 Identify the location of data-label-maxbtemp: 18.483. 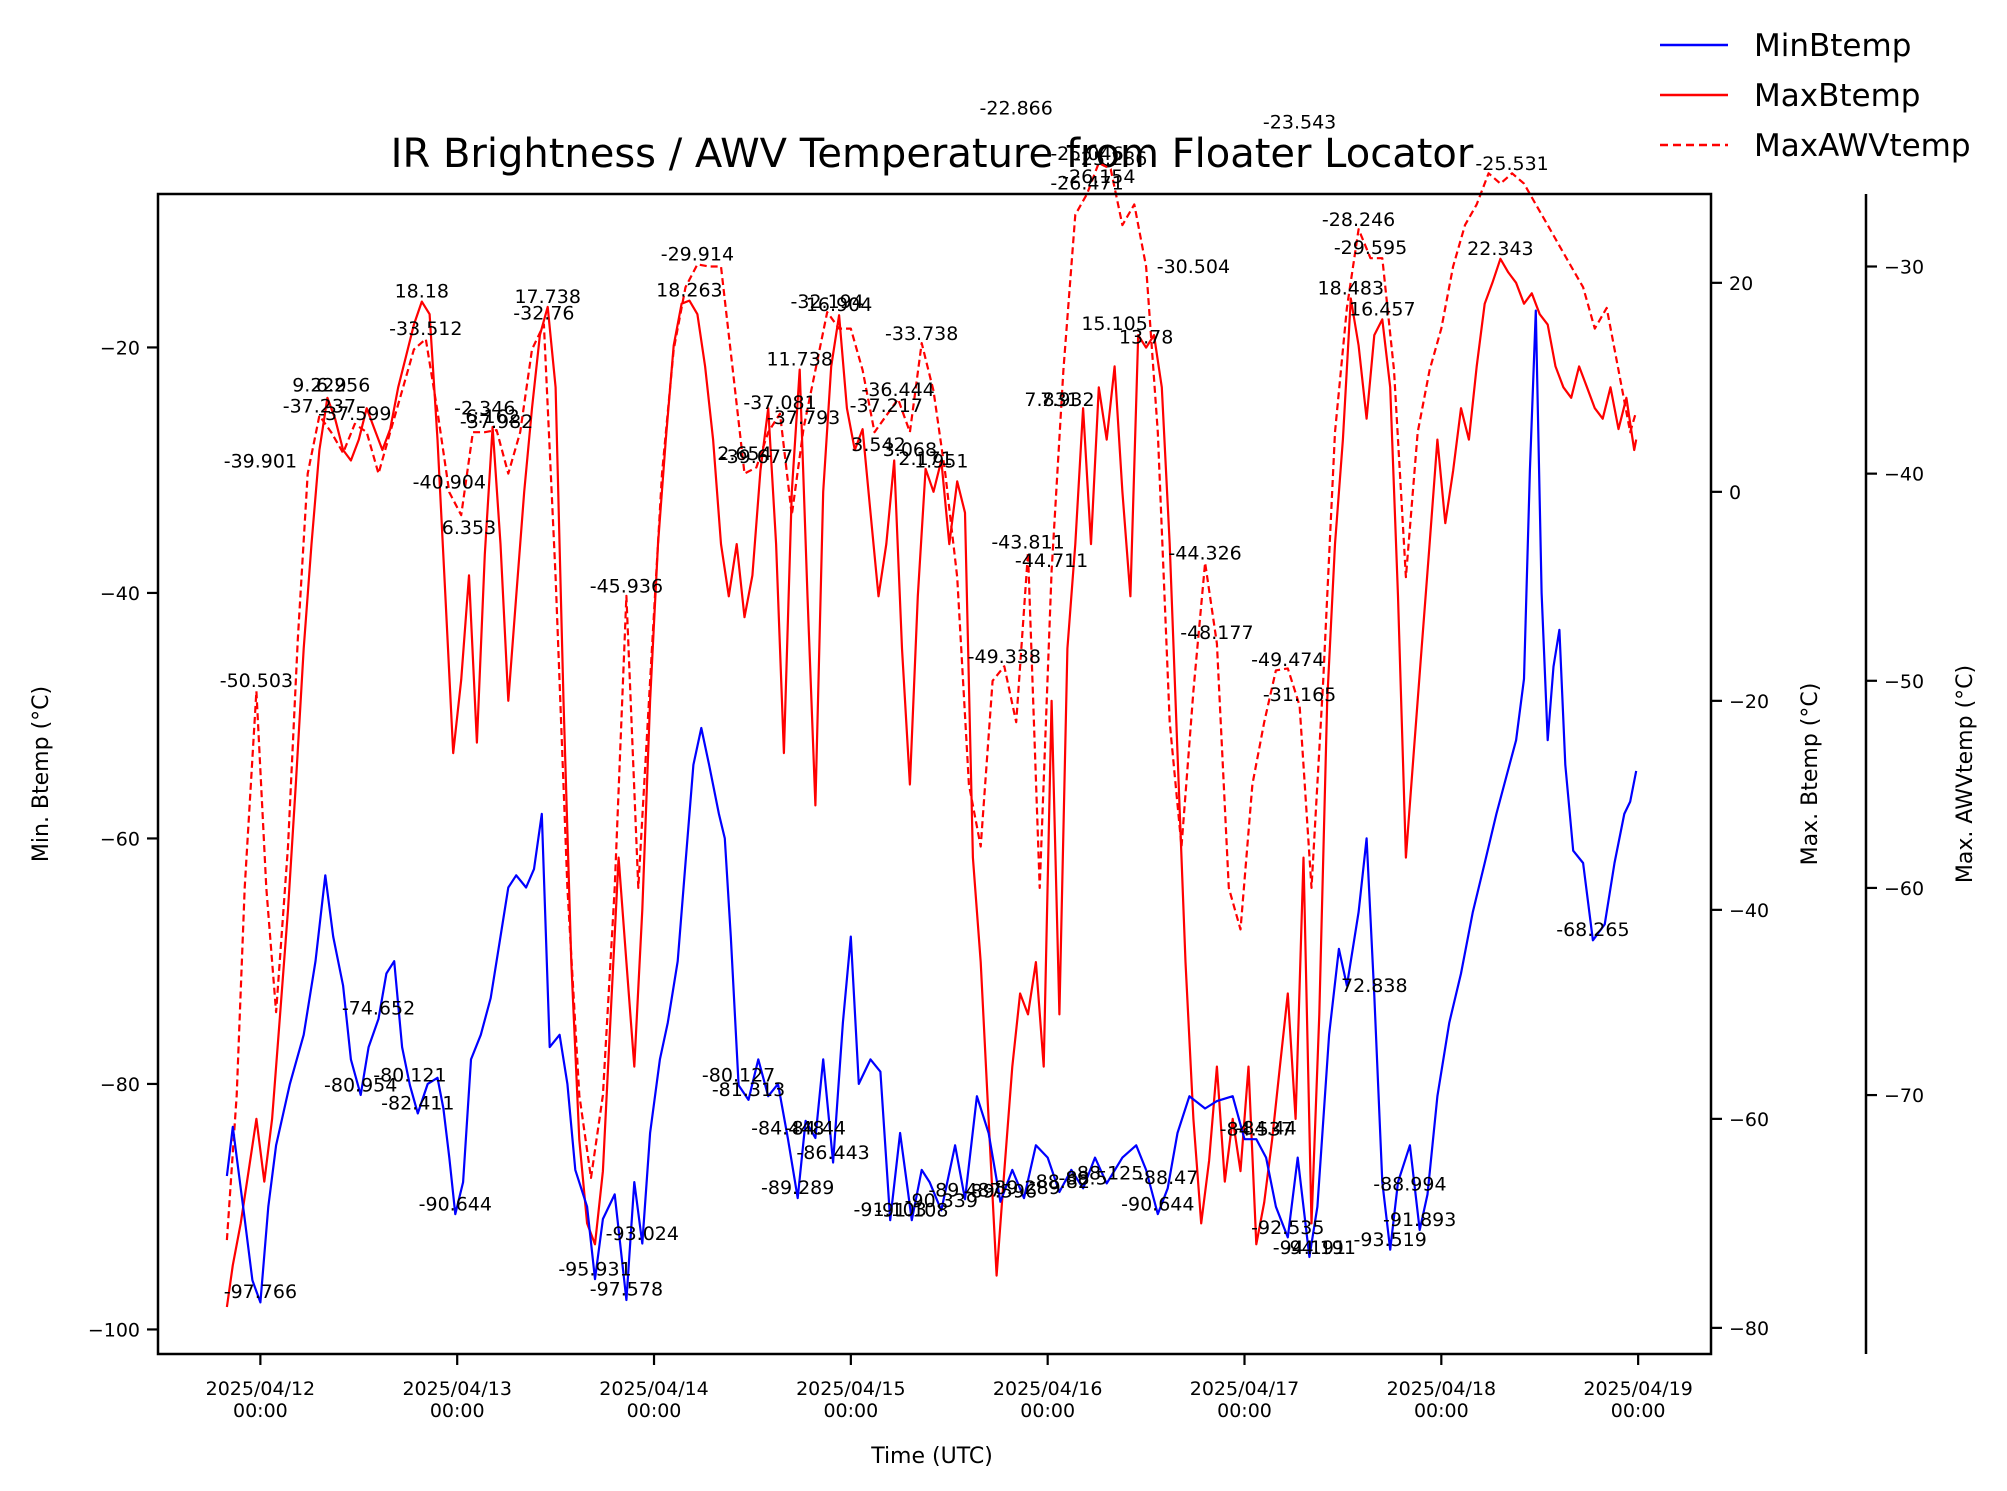
(1351, 289).